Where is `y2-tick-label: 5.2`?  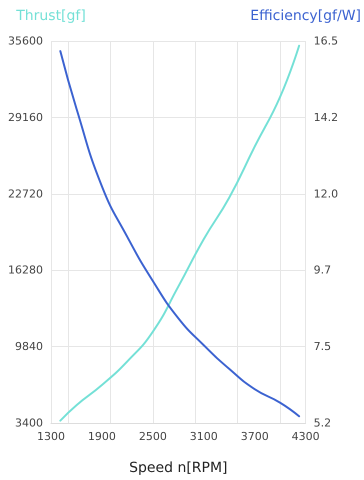 y2-tick-label: 5.2 is located at coordinates (323, 423).